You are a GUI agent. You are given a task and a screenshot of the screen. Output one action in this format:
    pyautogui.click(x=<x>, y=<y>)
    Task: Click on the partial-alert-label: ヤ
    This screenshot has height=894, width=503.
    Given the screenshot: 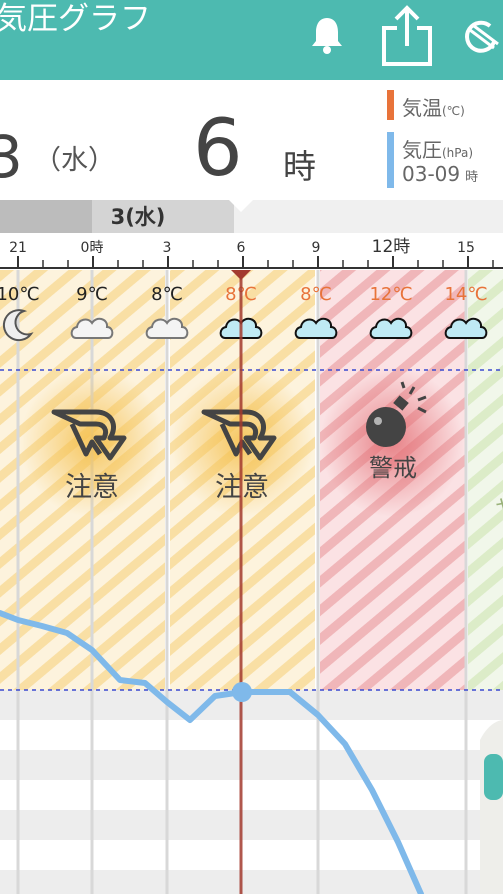 What is the action you would take?
    pyautogui.click(x=499, y=507)
    